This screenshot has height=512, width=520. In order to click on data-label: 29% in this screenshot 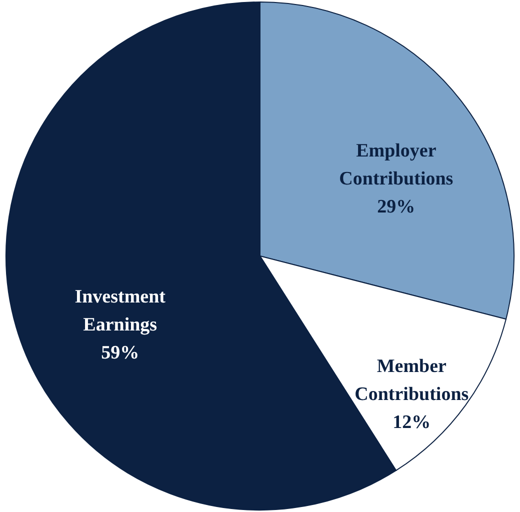, I will do `click(396, 207)`.